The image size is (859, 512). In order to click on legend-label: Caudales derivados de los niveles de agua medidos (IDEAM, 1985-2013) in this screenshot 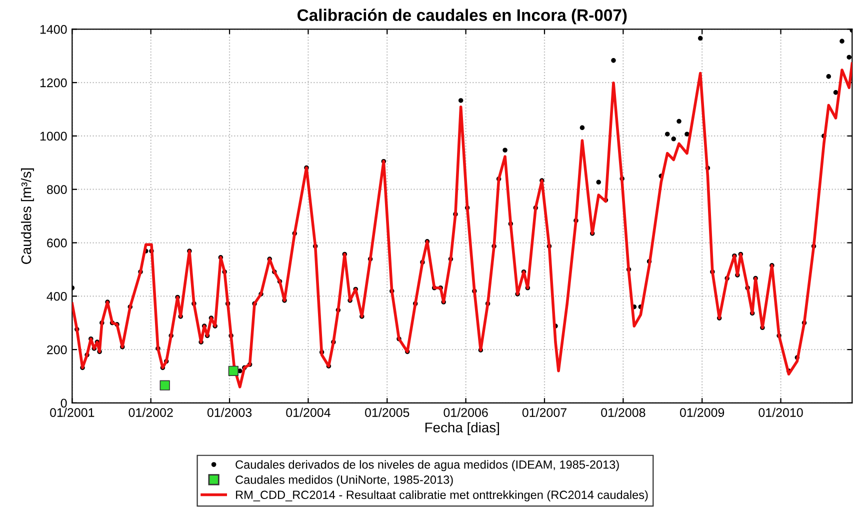, I will do `click(427, 466)`.